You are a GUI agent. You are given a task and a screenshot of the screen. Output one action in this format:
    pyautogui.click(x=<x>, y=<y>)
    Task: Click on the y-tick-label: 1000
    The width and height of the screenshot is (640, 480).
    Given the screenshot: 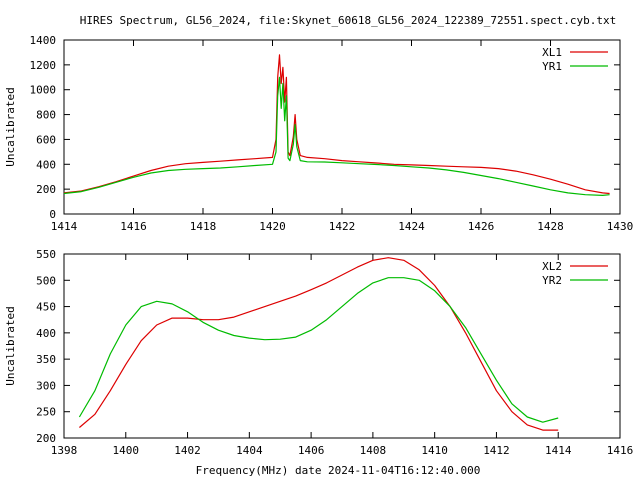 What is the action you would take?
    pyautogui.click(x=43, y=90)
    